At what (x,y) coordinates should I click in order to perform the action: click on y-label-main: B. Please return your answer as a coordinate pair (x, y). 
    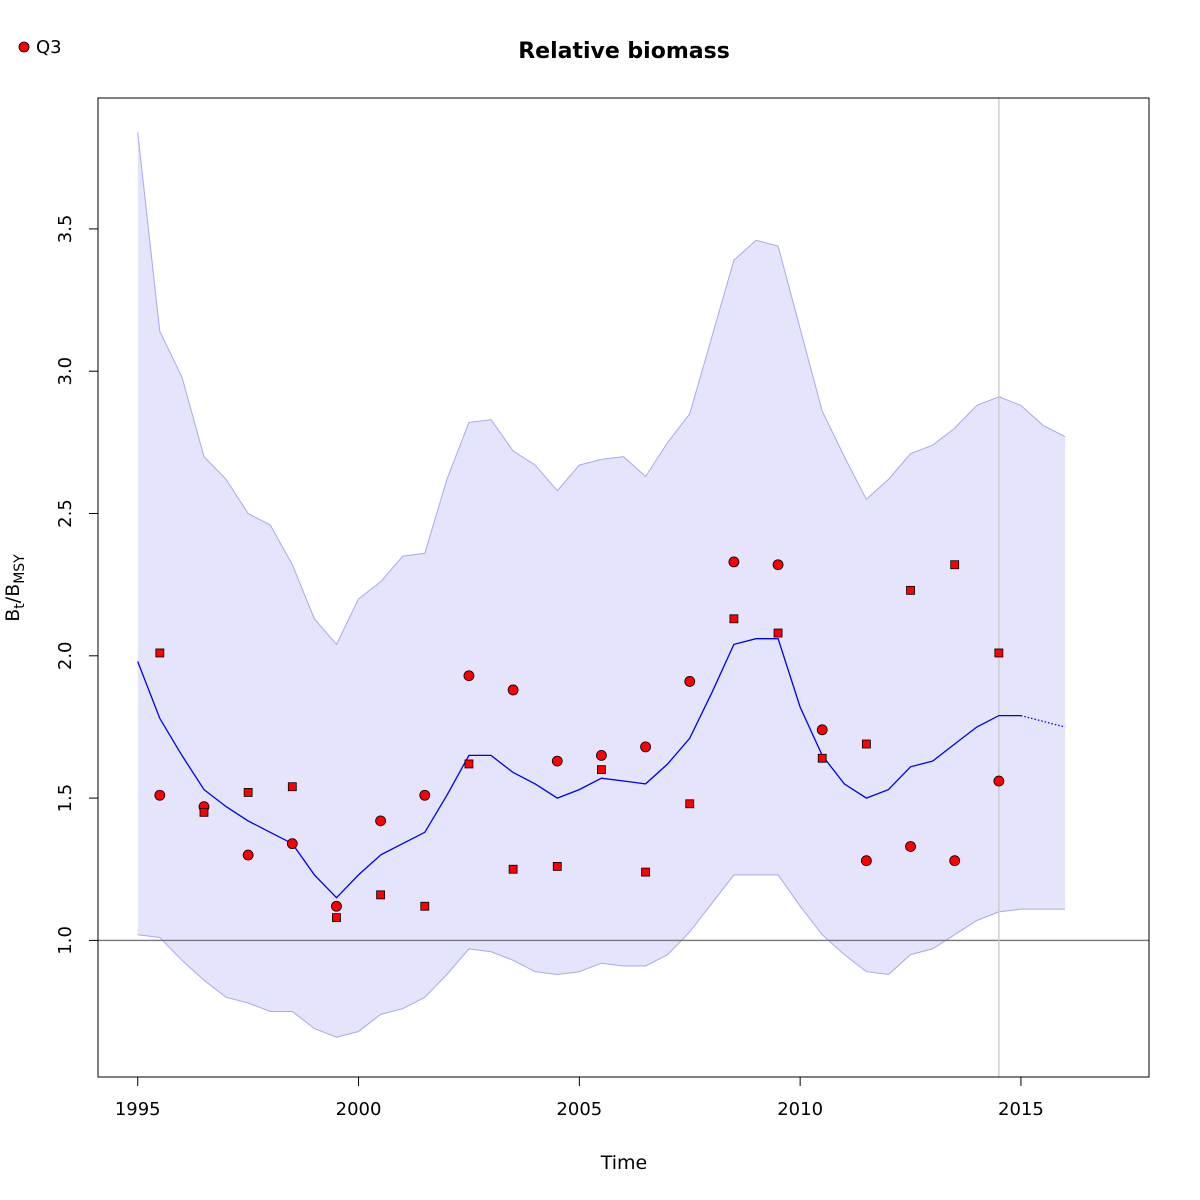
    Looking at the image, I should click on (13, 615).